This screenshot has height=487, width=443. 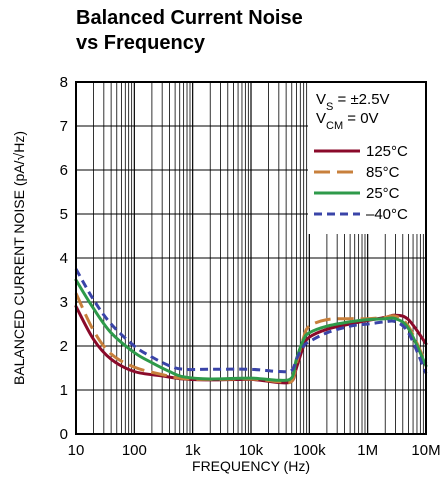 What do you see at coordinates (76, 450) in the screenshot?
I see `x-tick-label: 10` at bounding box center [76, 450].